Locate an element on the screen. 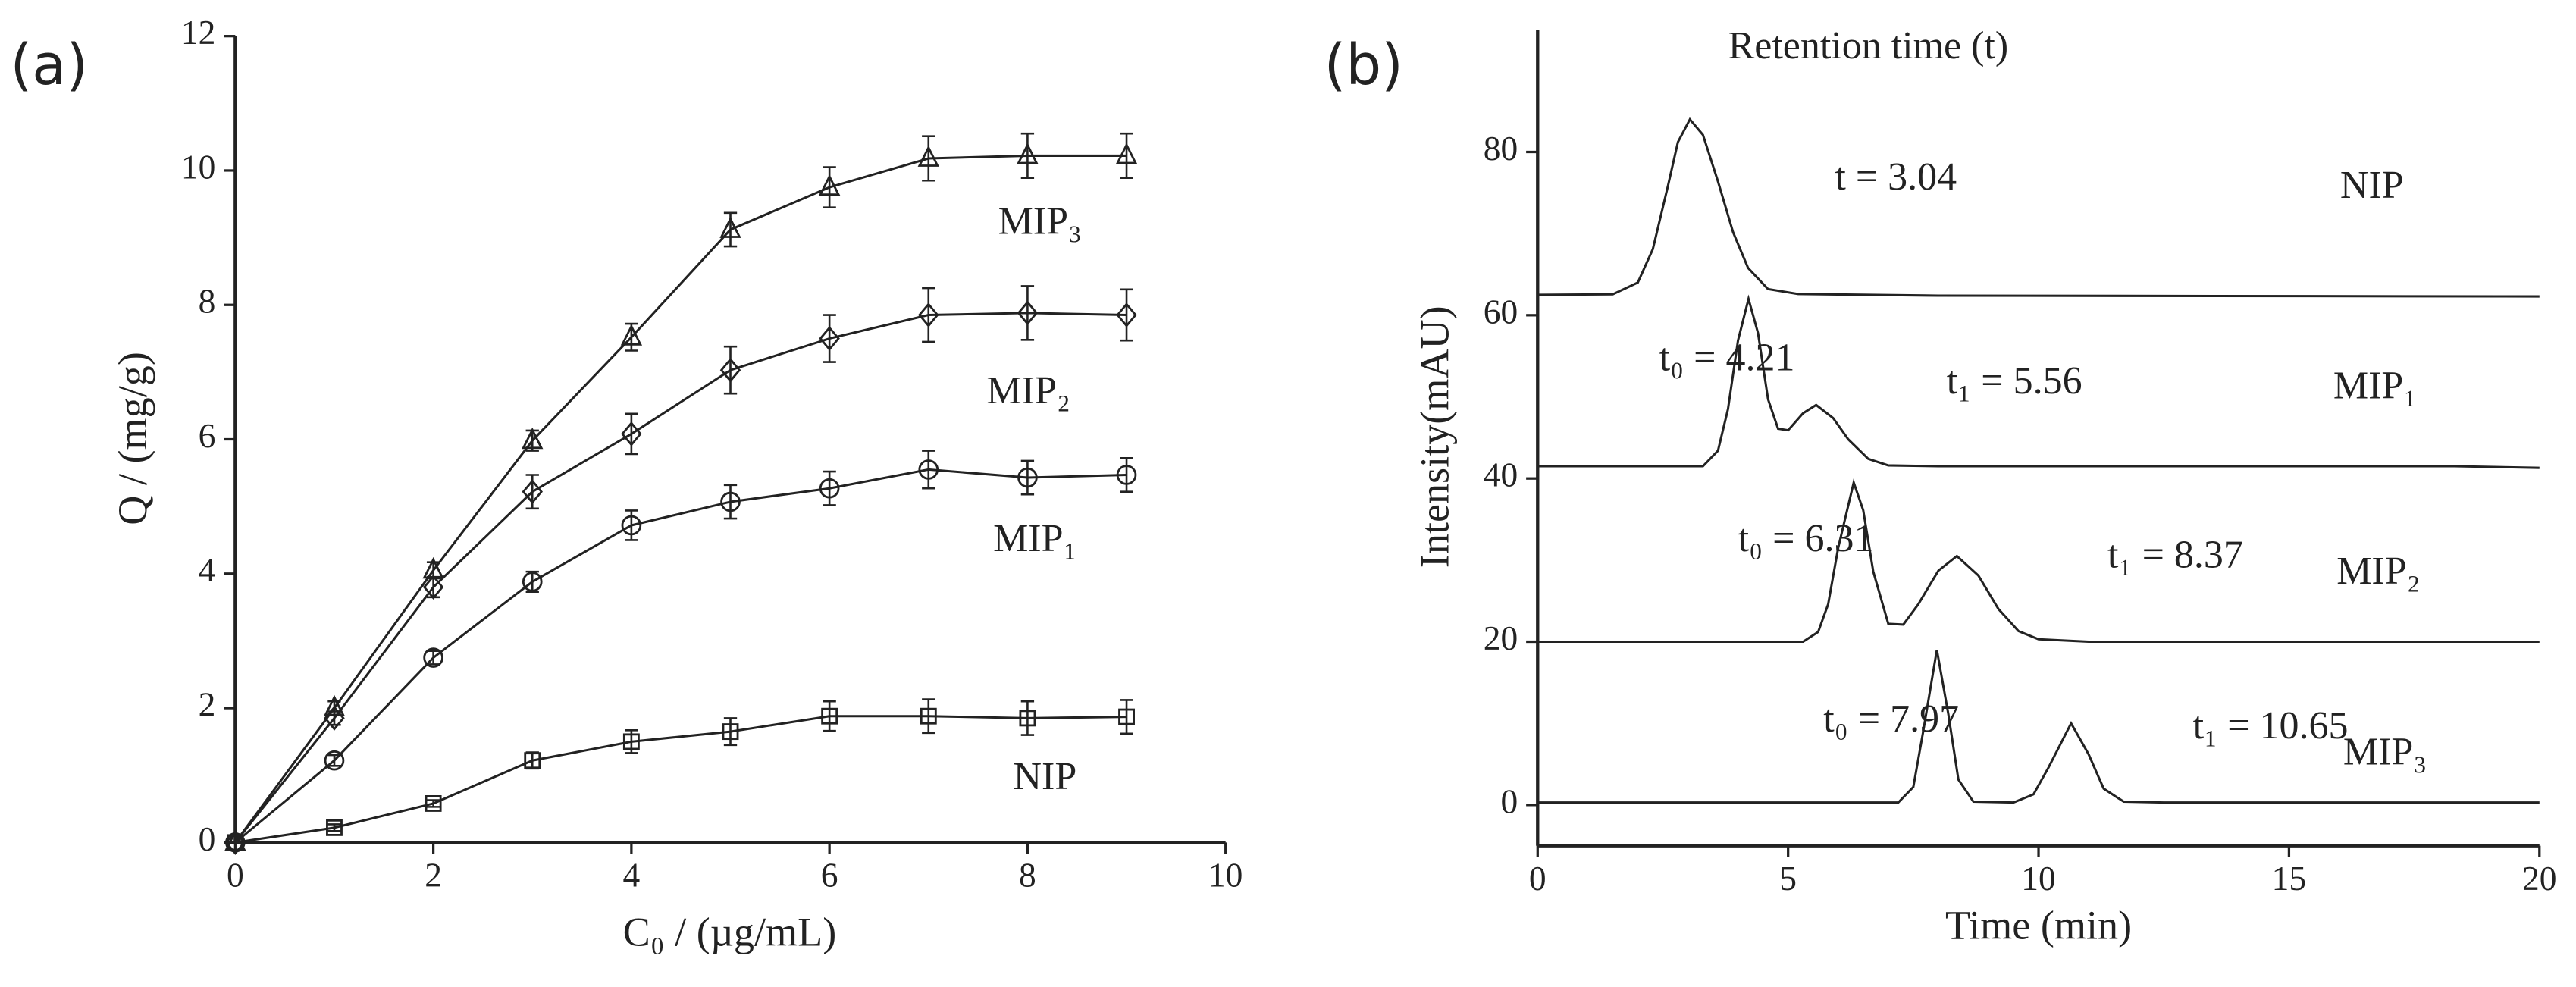 The width and height of the screenshot is (2576, 987). peak-annotation: t₁ = 5.56 is located at coordinates (2014, 381).